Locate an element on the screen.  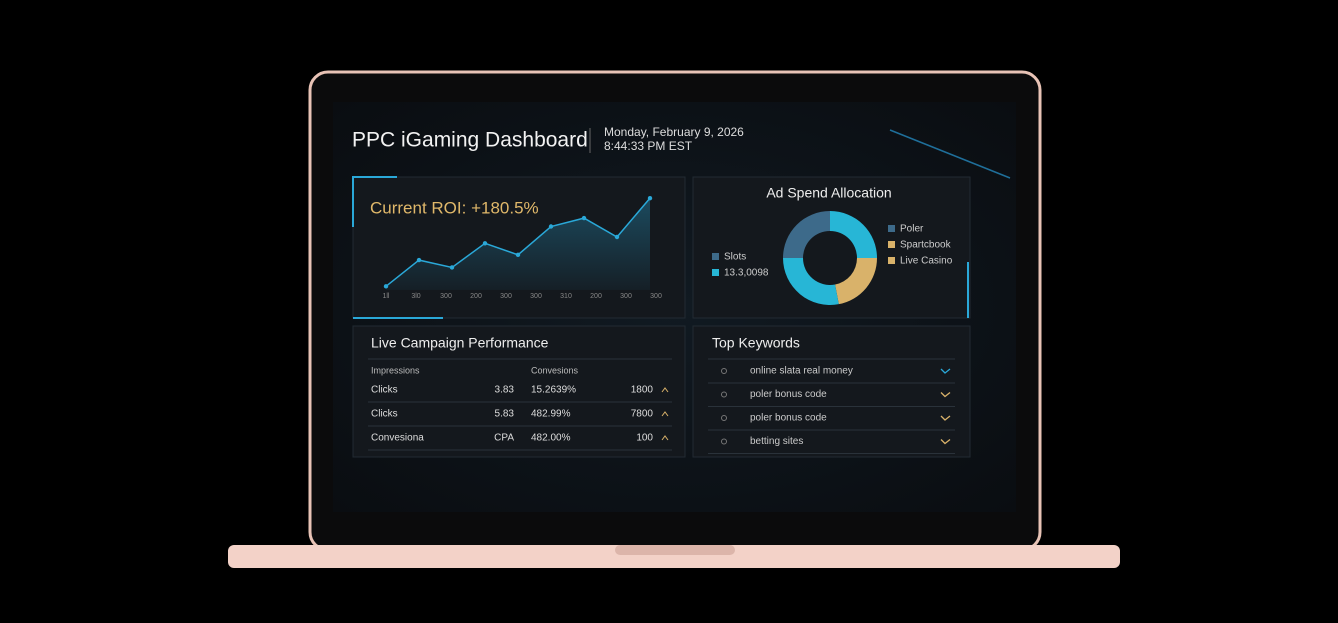
cell: 482.99% is located at coordinates (551, 414).